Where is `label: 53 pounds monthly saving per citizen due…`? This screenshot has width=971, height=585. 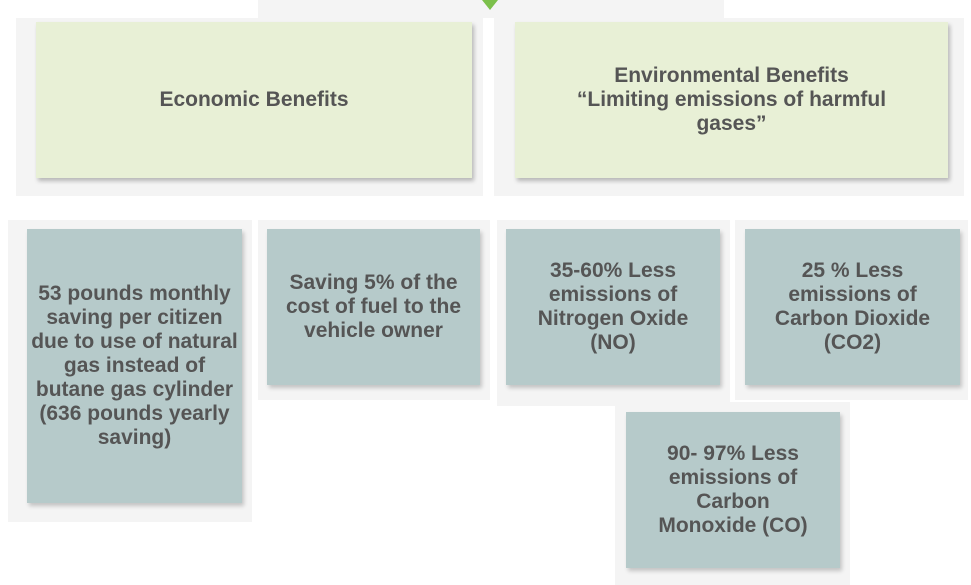
label: 53 pounds monthly saving per citizen due… is located at coordinates (134, 365).